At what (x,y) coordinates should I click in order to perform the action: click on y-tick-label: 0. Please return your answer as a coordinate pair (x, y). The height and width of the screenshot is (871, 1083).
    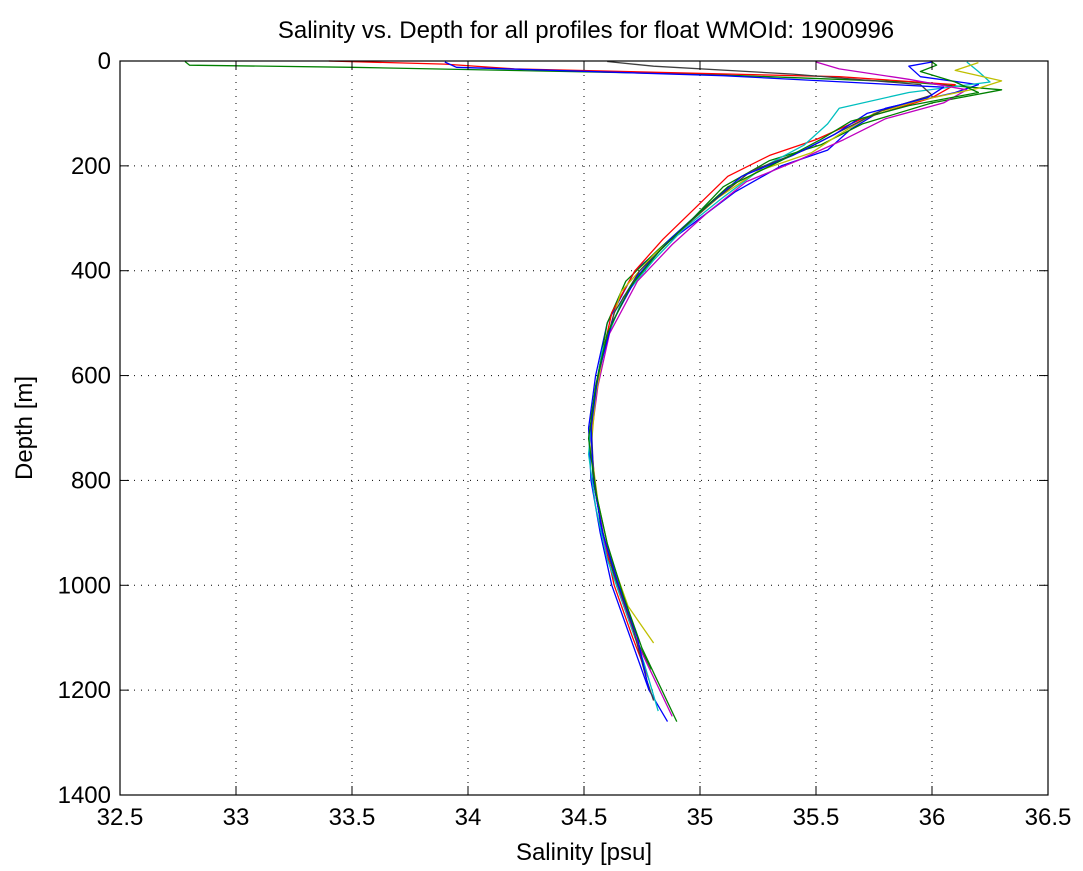
    Looking at the image, I should click on (104, 61).